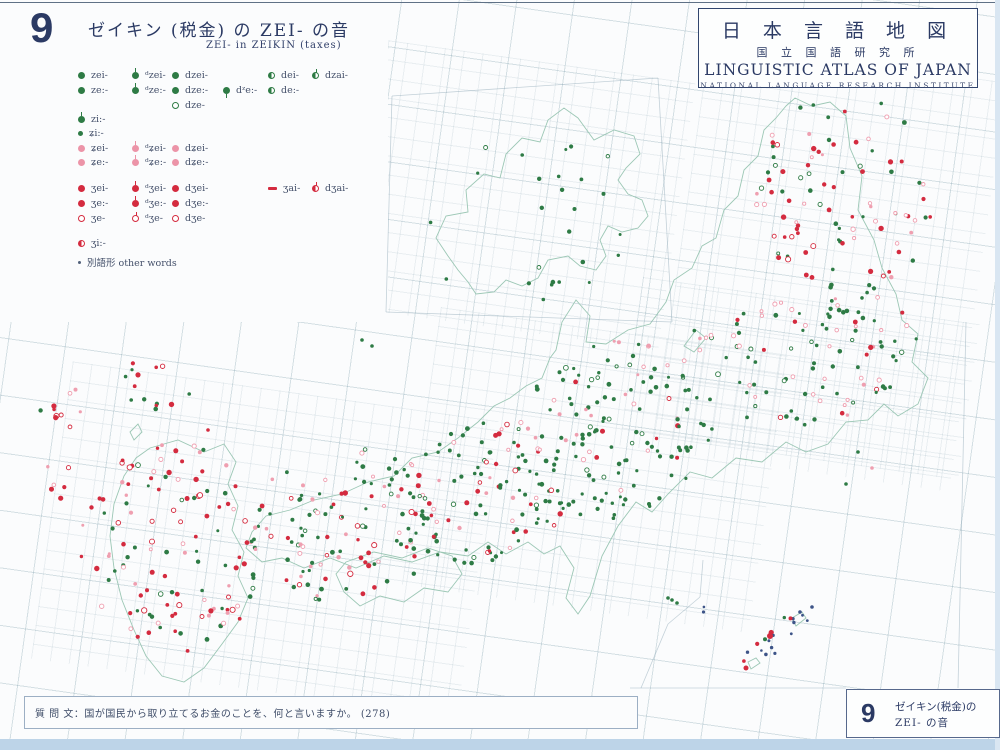 The height and width of the screenshot is (750, 1000). I want to click on tail-marker-icon, so click(226, 92).